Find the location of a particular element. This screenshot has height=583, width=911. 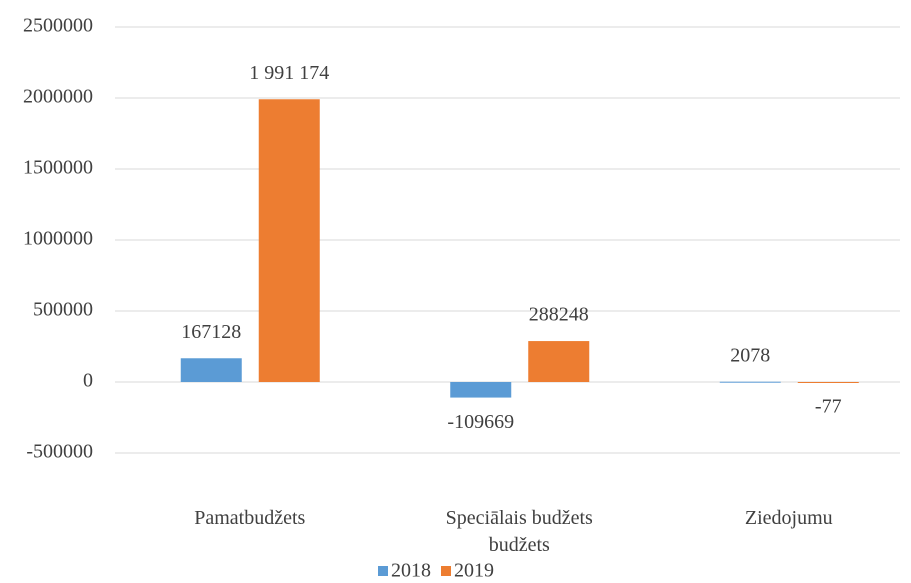

data-label: -109669 is located at coordinates (480, 422).